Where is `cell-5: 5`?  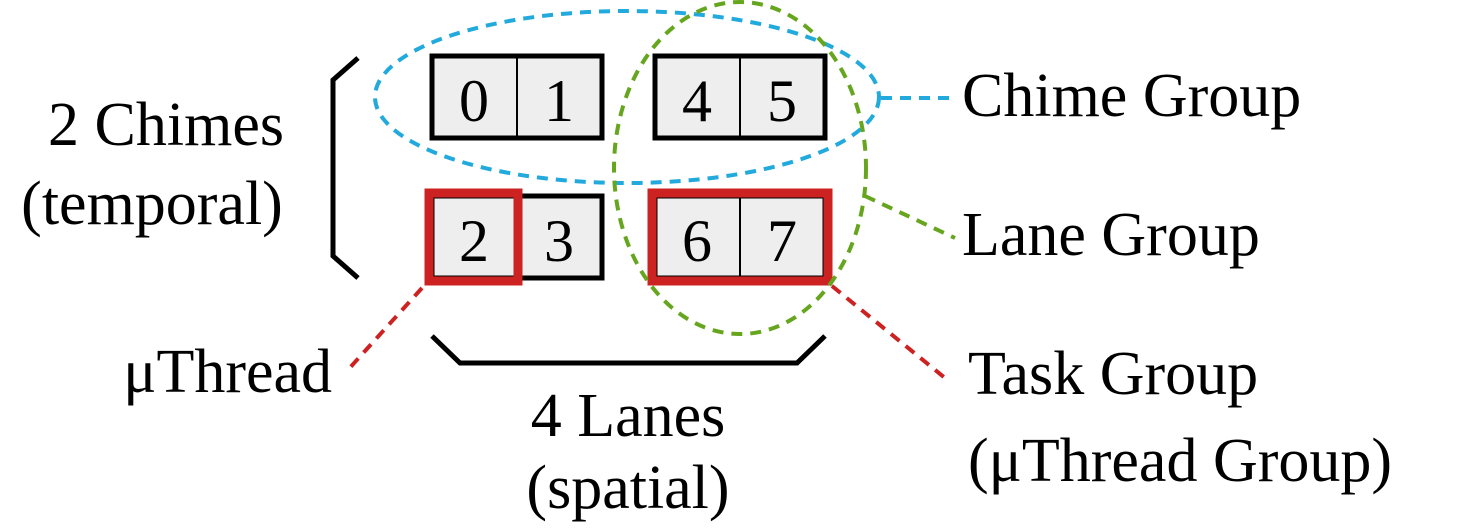 cell-5: 5 is located at coordinates (782, 101).